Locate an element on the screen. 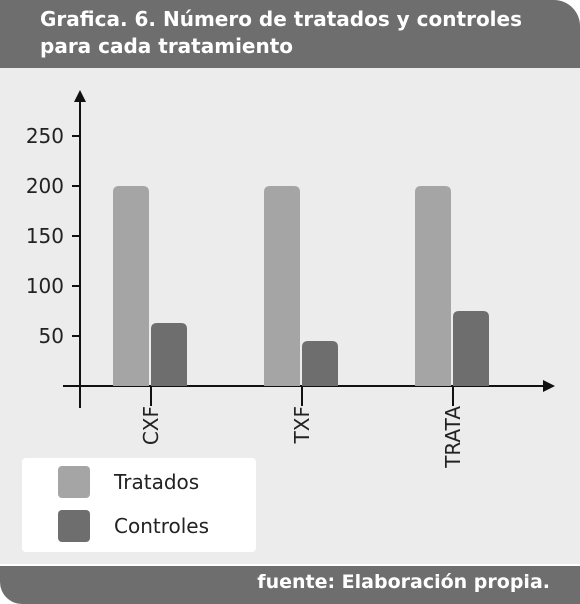 This screenshot has height=604, width=580. chart-footer: fuente: Elaboración propia. is located at coordinates (290, 585).